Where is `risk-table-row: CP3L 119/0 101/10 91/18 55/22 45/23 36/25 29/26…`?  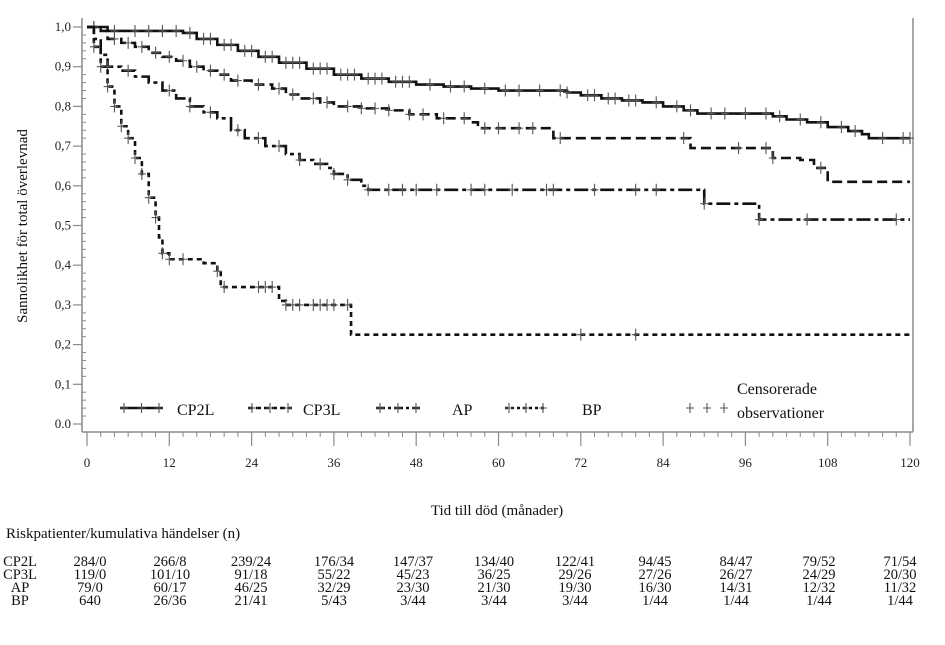 risk-table-row: CP3L 119/0 101/10 91/18 55/22 45/23 36/25 29/26… is located at coordinates (472, 575).